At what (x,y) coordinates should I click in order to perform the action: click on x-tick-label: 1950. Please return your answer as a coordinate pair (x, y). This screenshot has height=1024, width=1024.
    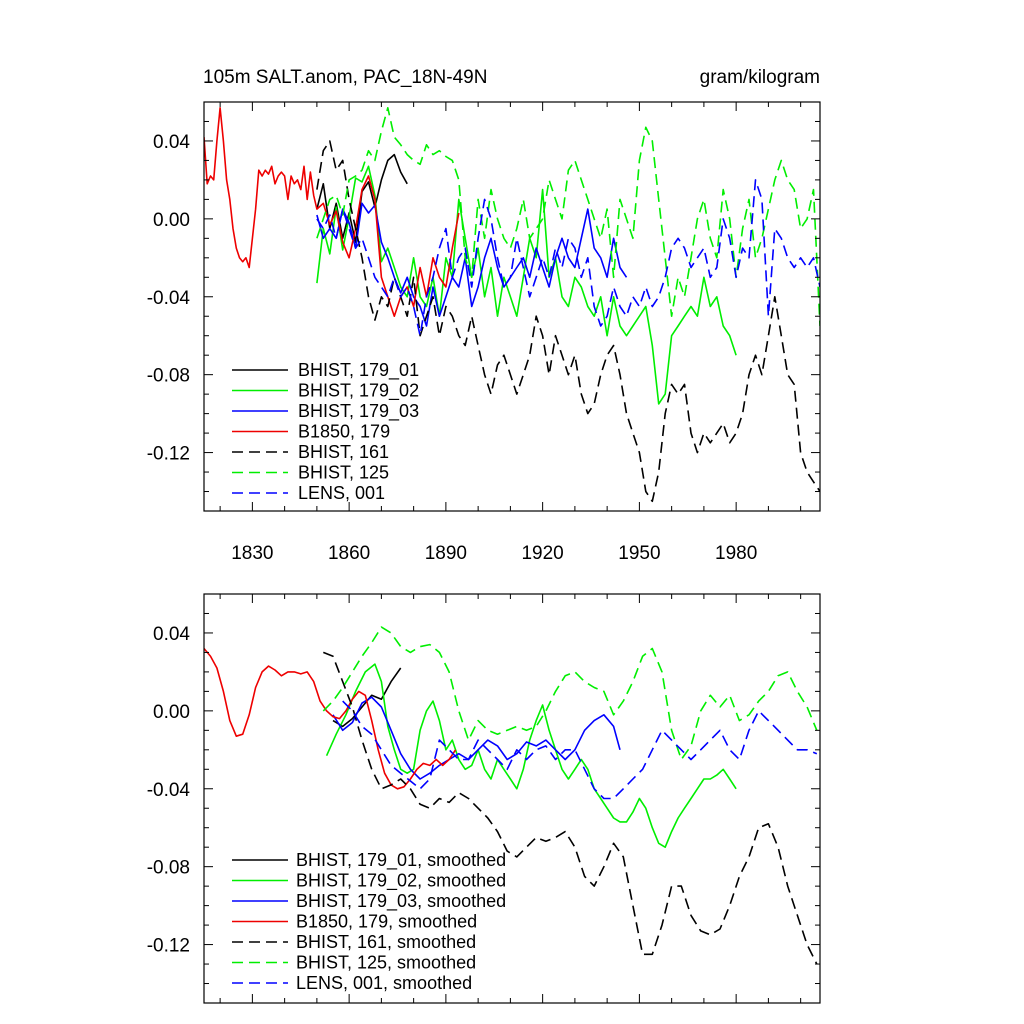
    Looking at the image, I should click on (639, 553).